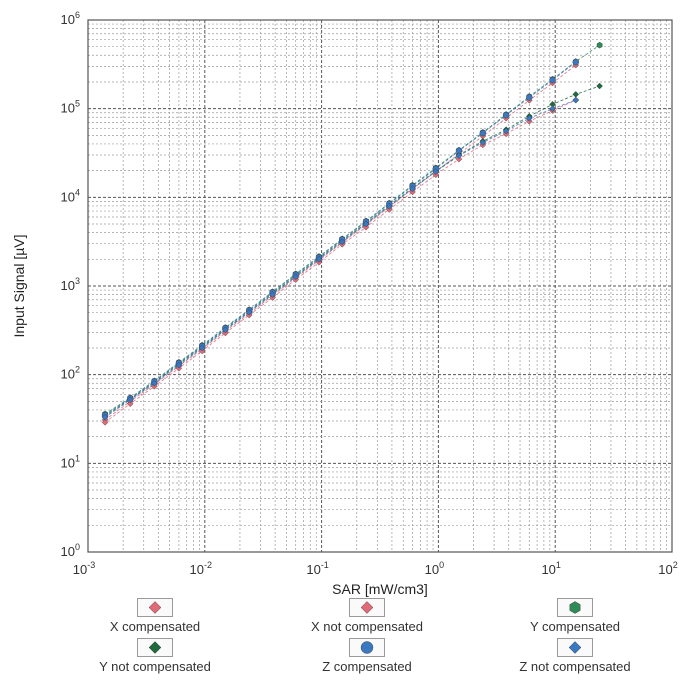 Image resolution: width=685 pixels, height=689 pixels. Describe the element at coordinates (84, 568) in the screenshot. I see `x-tick-label: 10⁻³` at that location.